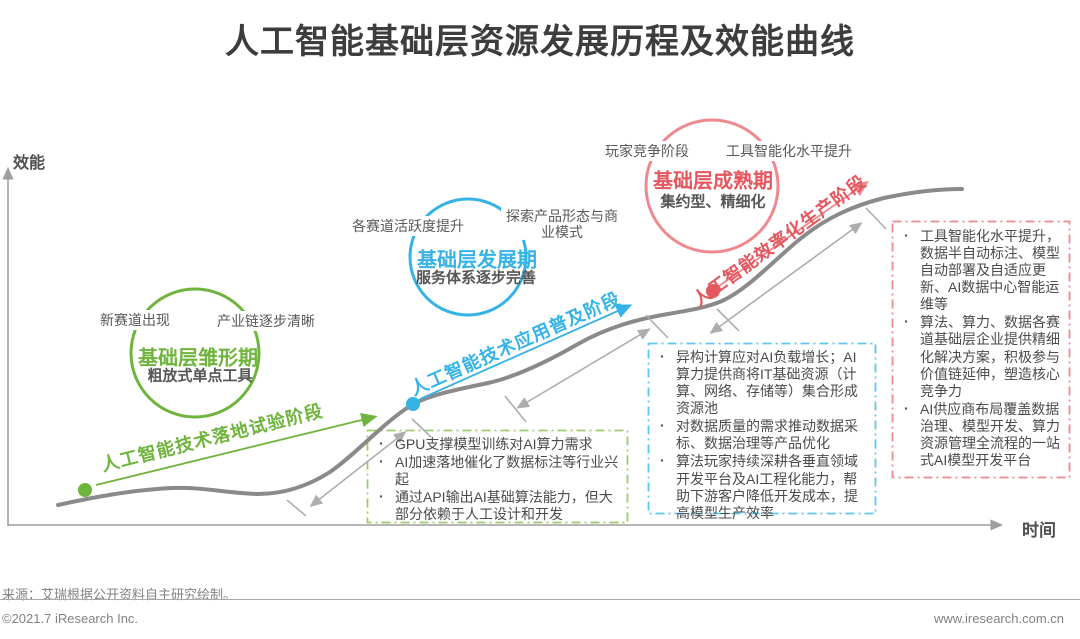 The width and height of the screenshot is (1080, 639). Describe the element at coordinates (793, 233) in the screenshot. I see `stage3-phase-arrow` at that location.